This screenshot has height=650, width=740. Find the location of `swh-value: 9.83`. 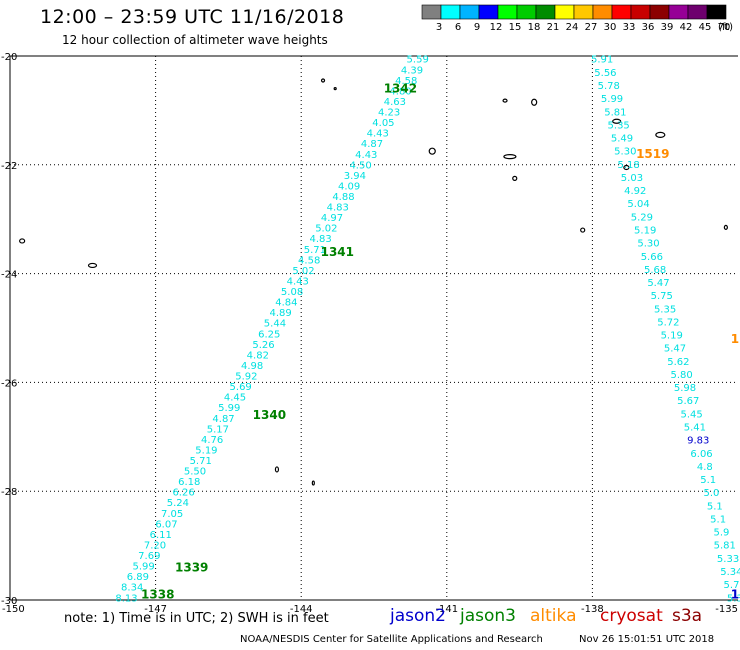

swh-value: 9.83 is located at coordinates (698, 441).